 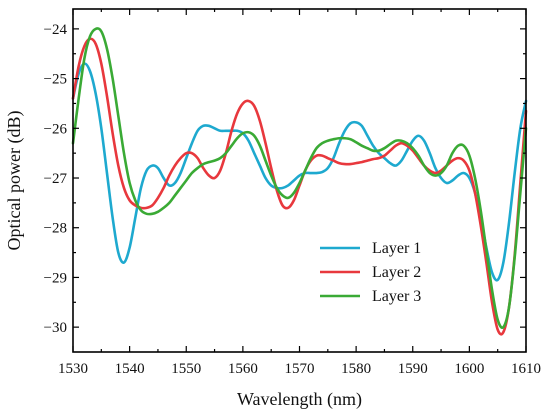 What do you see at coordinates (186, 369) in the screenshot?
I see `x-tick-label: 1550` at bounding box center [186, 369].